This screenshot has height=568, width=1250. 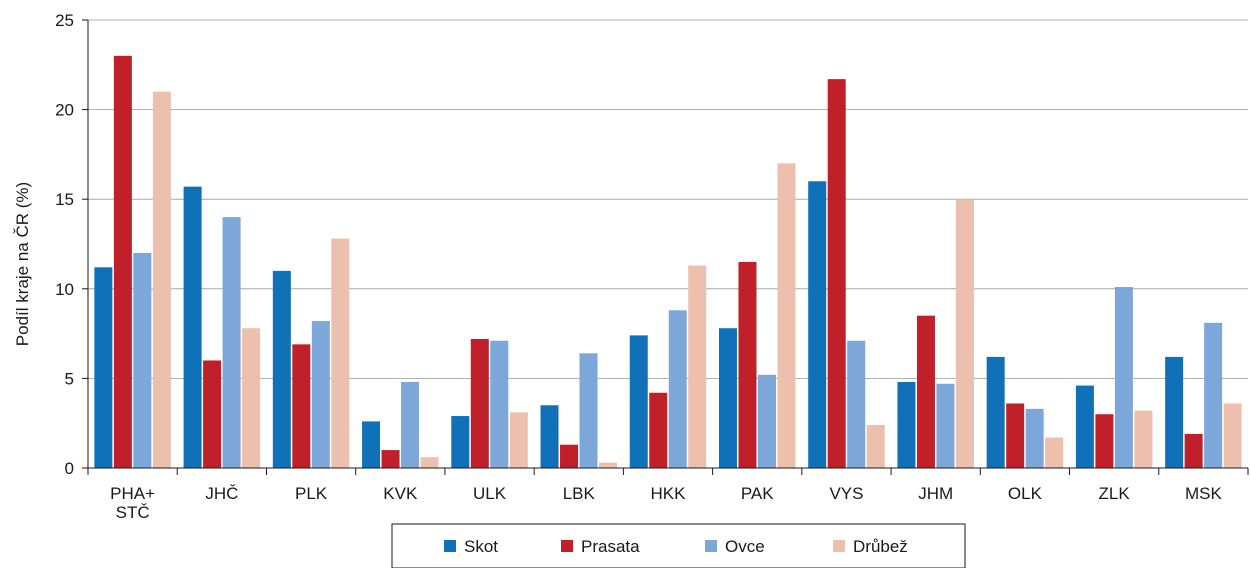 What do you see at coordinates (64, 289) in the screenshot?
I see `y-tick-label-10: 10` at bounding box center [64, 289].